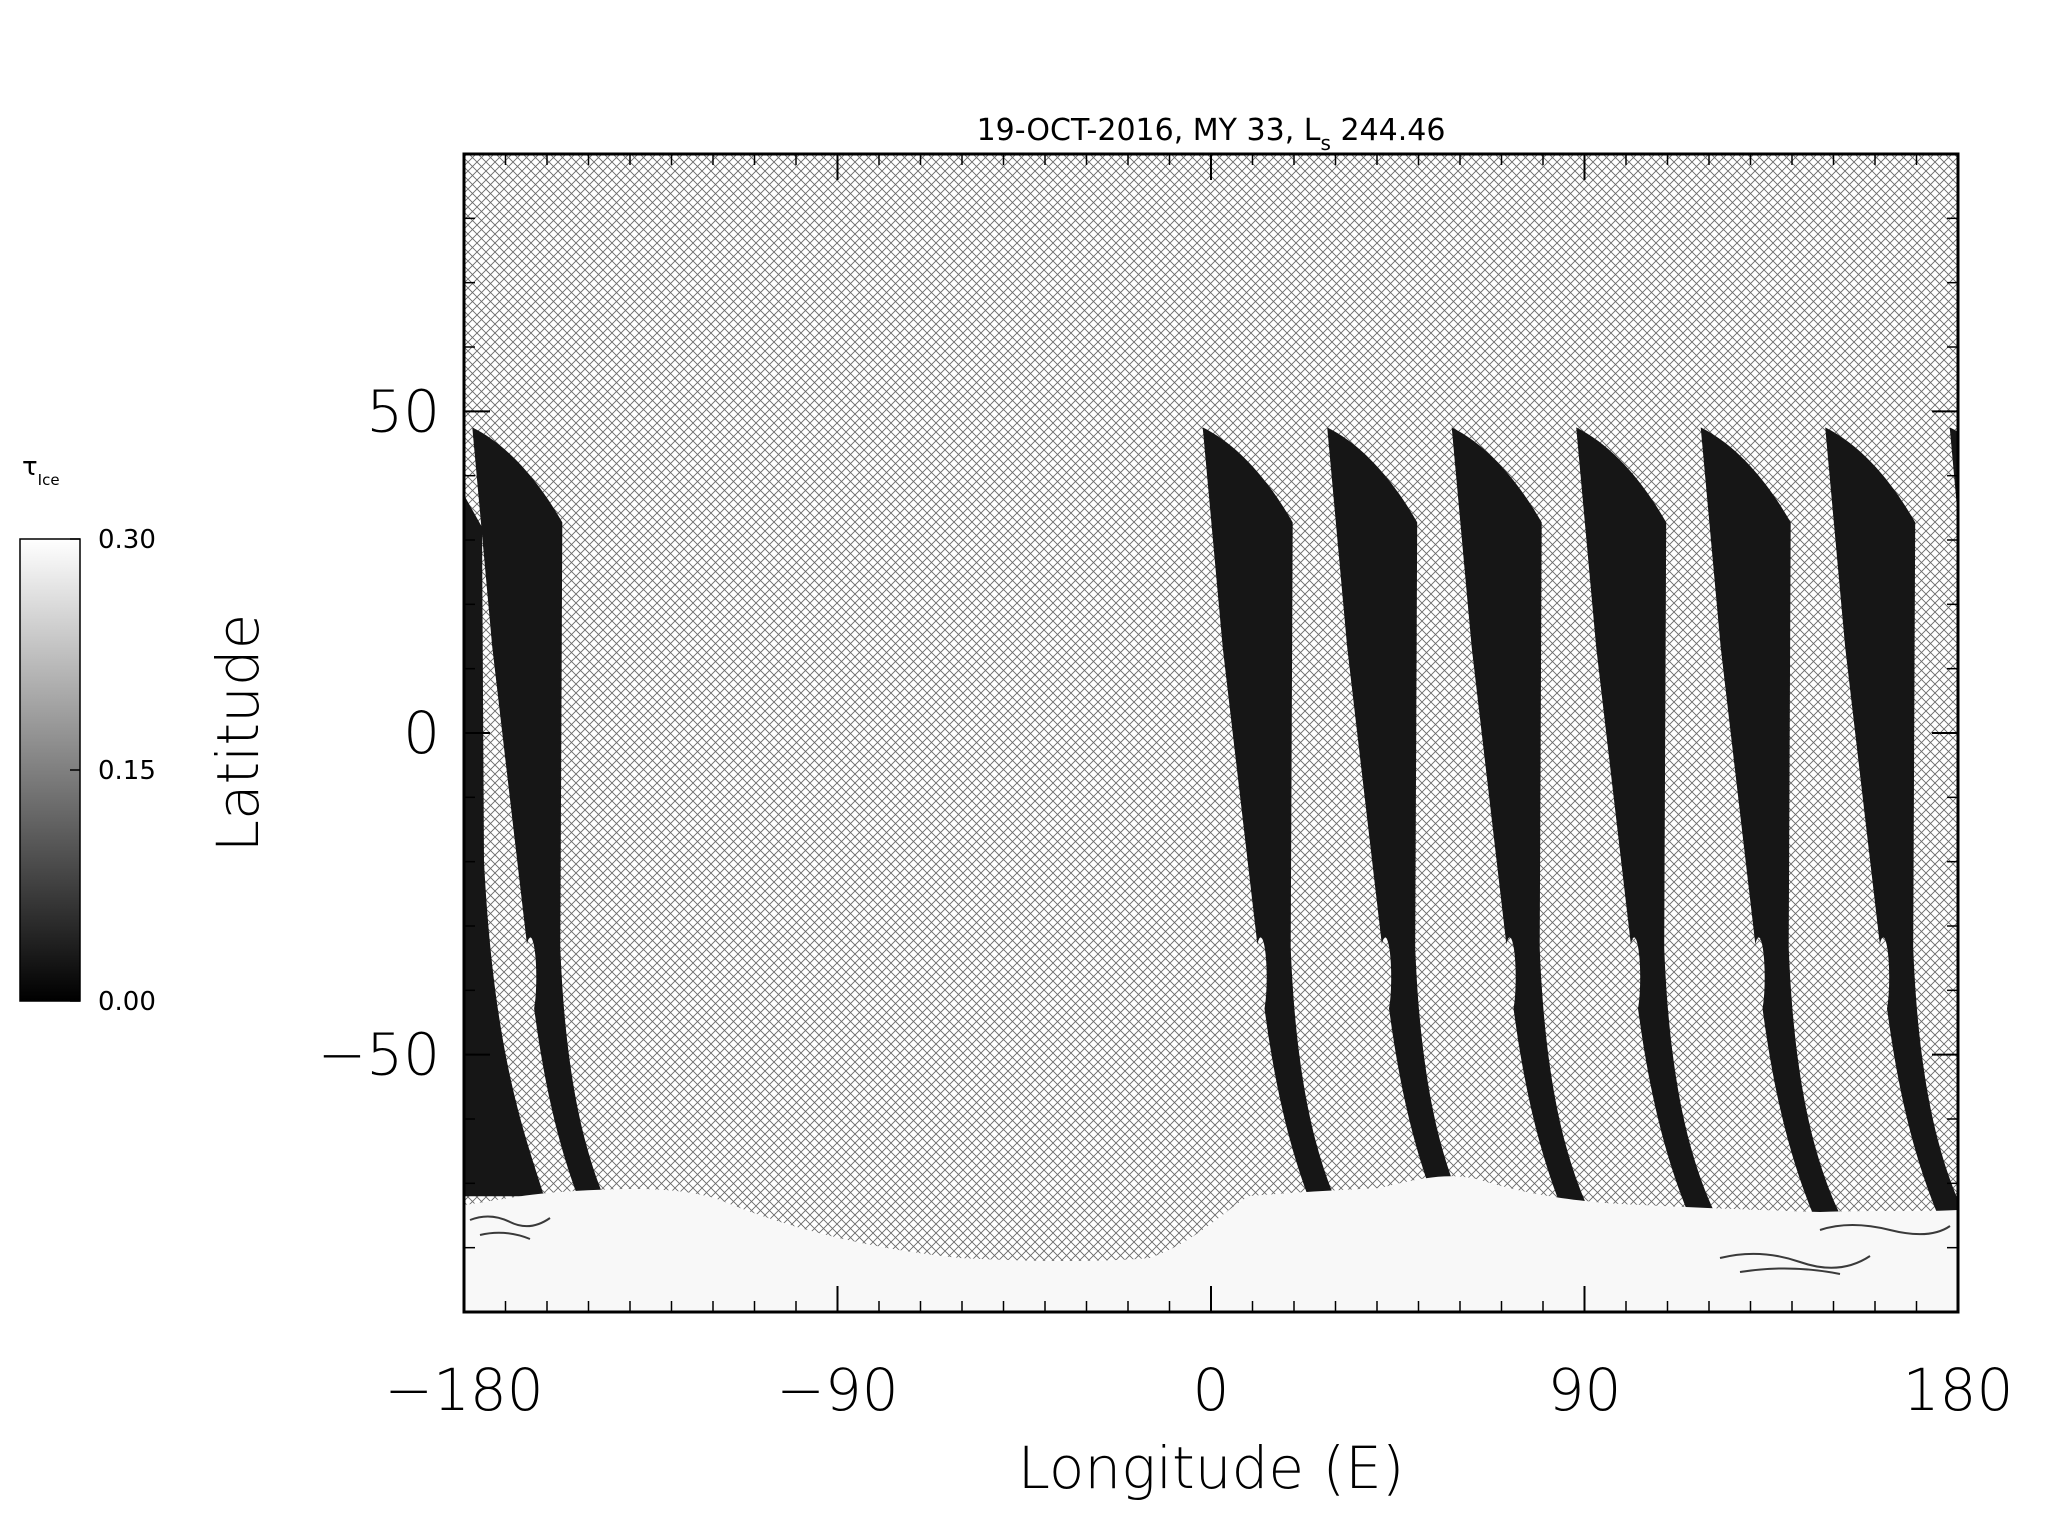  Describe the element at coordinates (1585, 1390) in the screenshot. I see `x-tick-label: 90` at that location.